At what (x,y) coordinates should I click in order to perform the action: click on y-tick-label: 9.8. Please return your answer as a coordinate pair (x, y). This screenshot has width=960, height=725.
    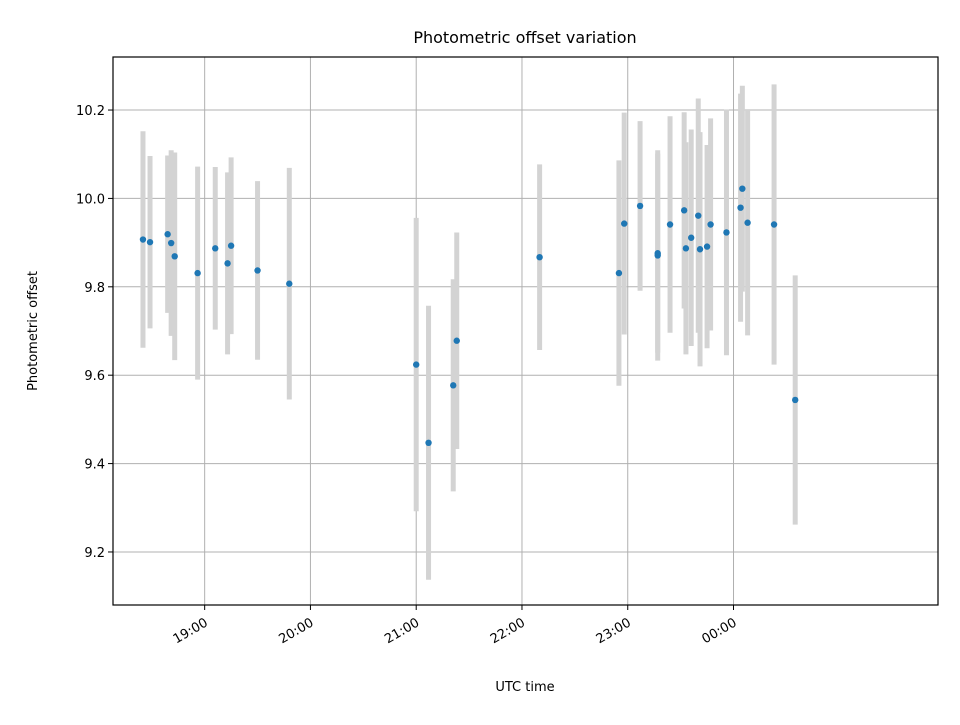
    Looking at the image, I should click on (94, 288).